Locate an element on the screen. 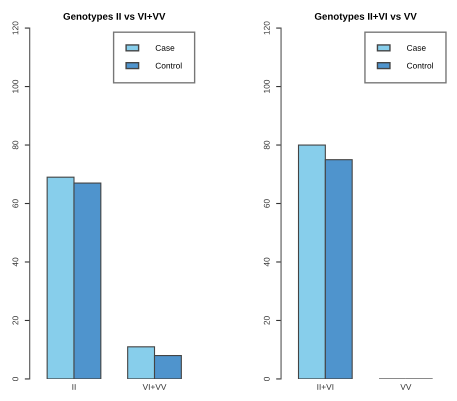  chart-title: Genotypes II+VI vs VV is located at coordinates (365, 17).